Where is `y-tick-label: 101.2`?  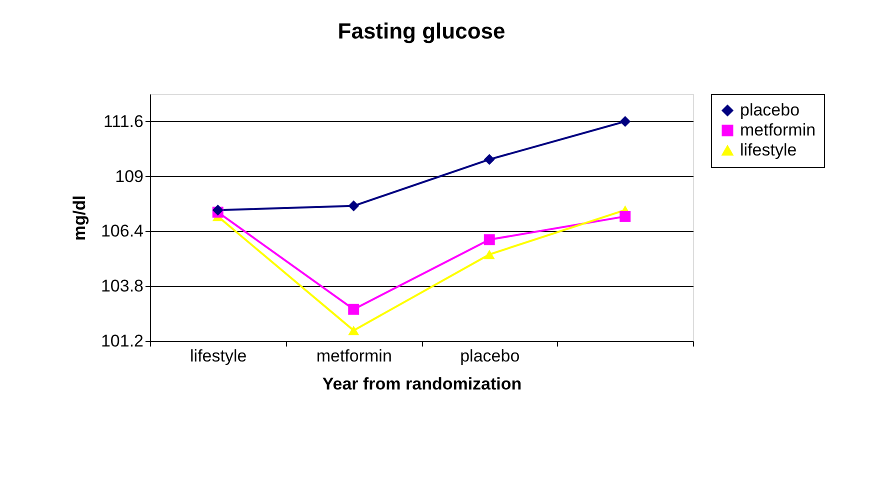
y-tick-label: 101.2 is located at coordinates (122, 341).